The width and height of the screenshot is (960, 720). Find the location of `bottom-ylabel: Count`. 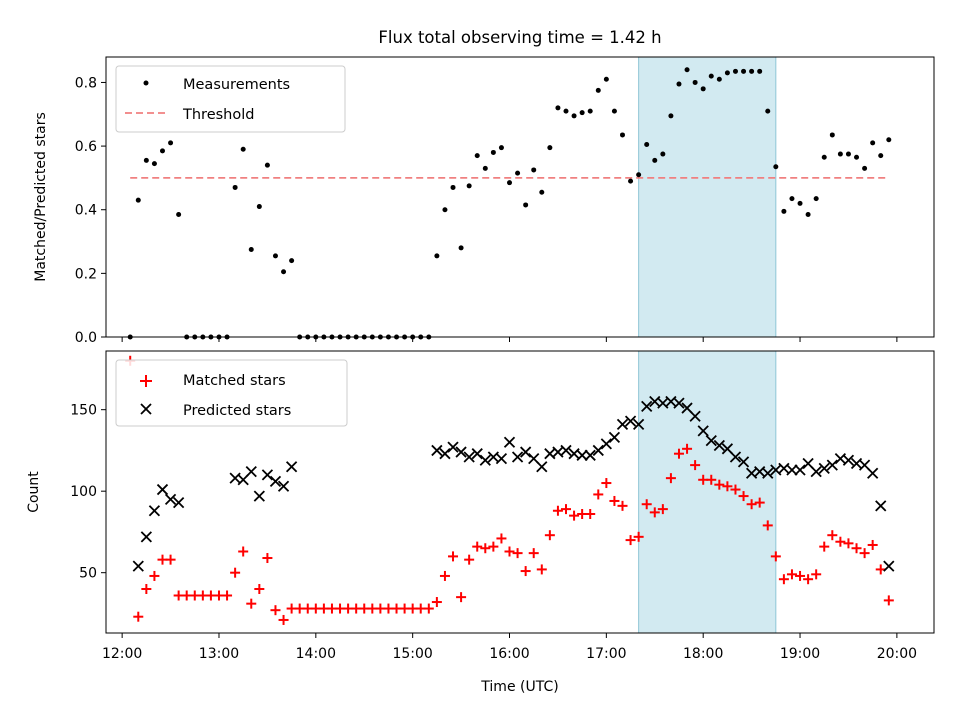

bottom-ylabel: Count is located at coordinates (34, 492).